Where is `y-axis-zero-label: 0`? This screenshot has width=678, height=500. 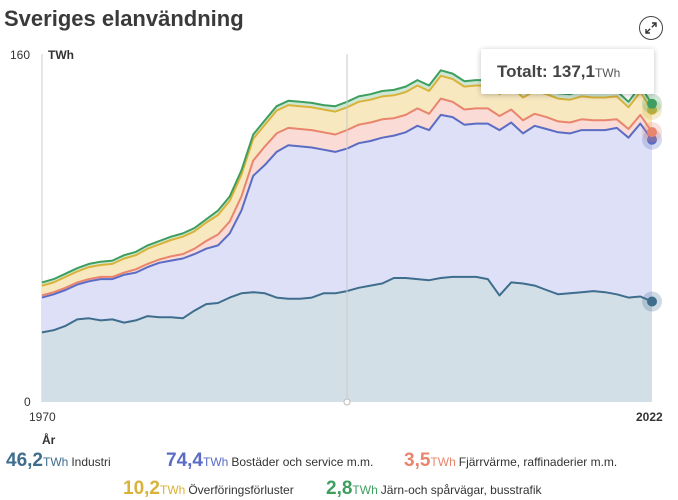
y-axis-zero-label: 0 is located at coordinates (27, 402).